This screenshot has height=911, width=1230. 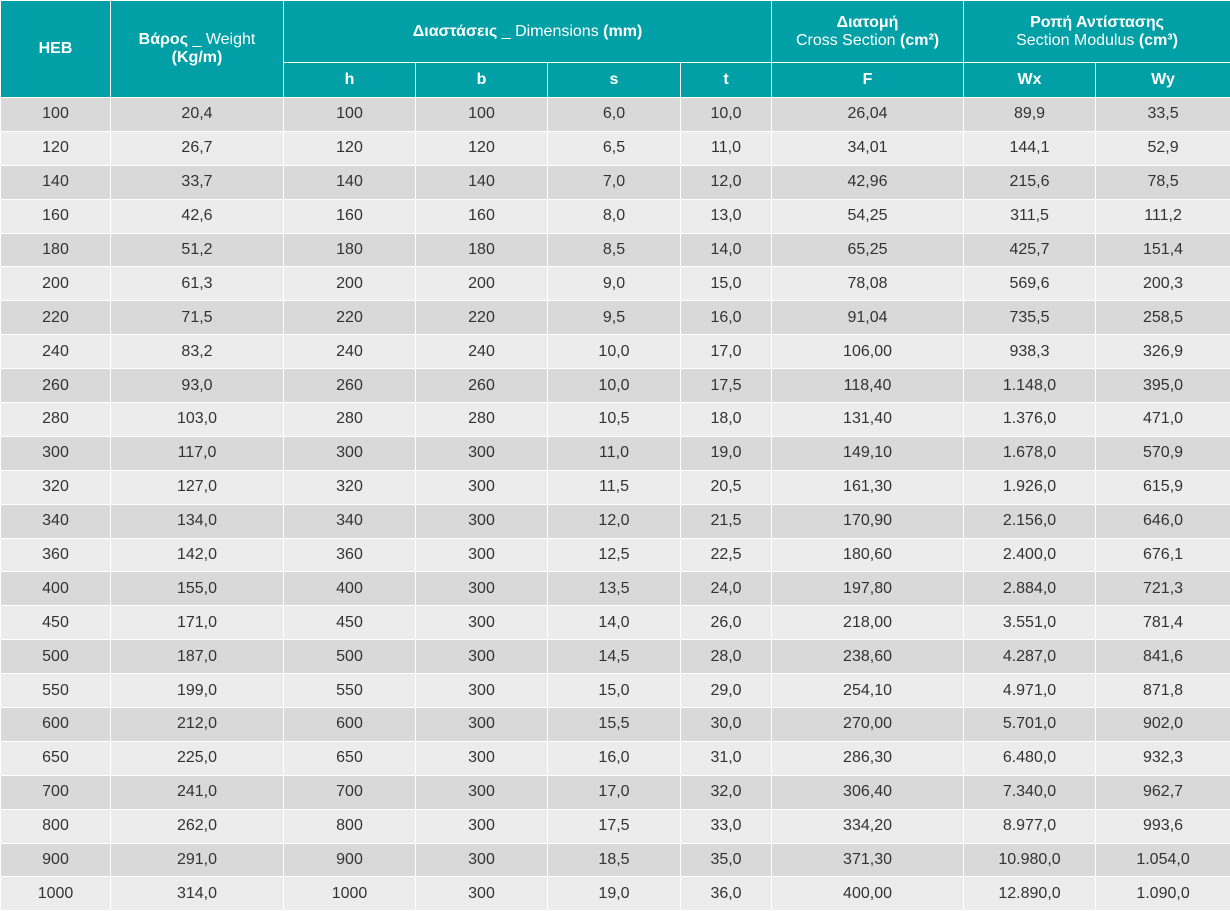 What do you see at coordinates (726, 352) in the screenshot?
I see `table-cell: 17,0` at bounding box center [726, 352].